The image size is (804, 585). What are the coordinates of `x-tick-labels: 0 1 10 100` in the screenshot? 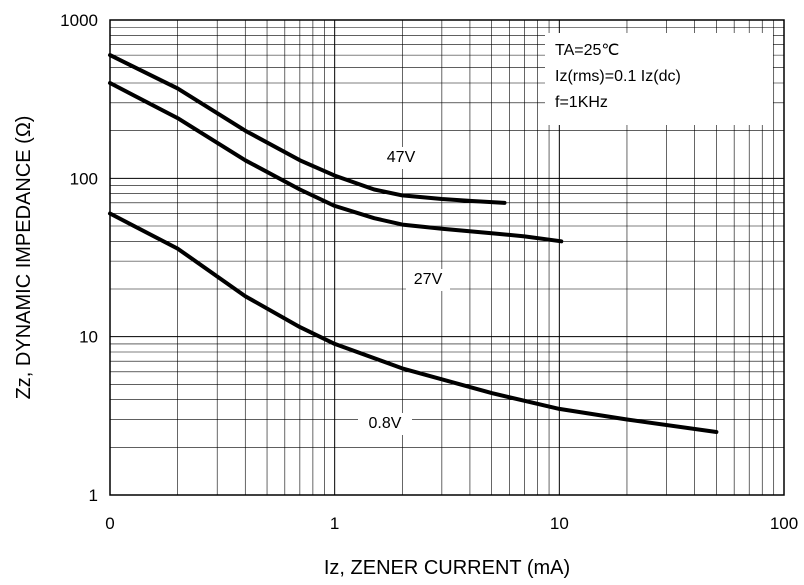 It's located at (451, 523).